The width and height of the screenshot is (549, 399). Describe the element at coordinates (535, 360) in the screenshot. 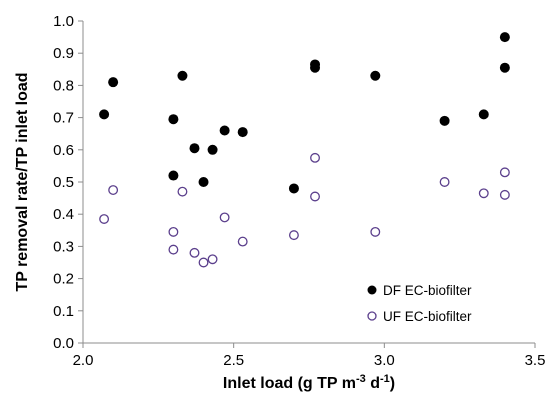

I see `x-tick-label: 3.5` at that location.